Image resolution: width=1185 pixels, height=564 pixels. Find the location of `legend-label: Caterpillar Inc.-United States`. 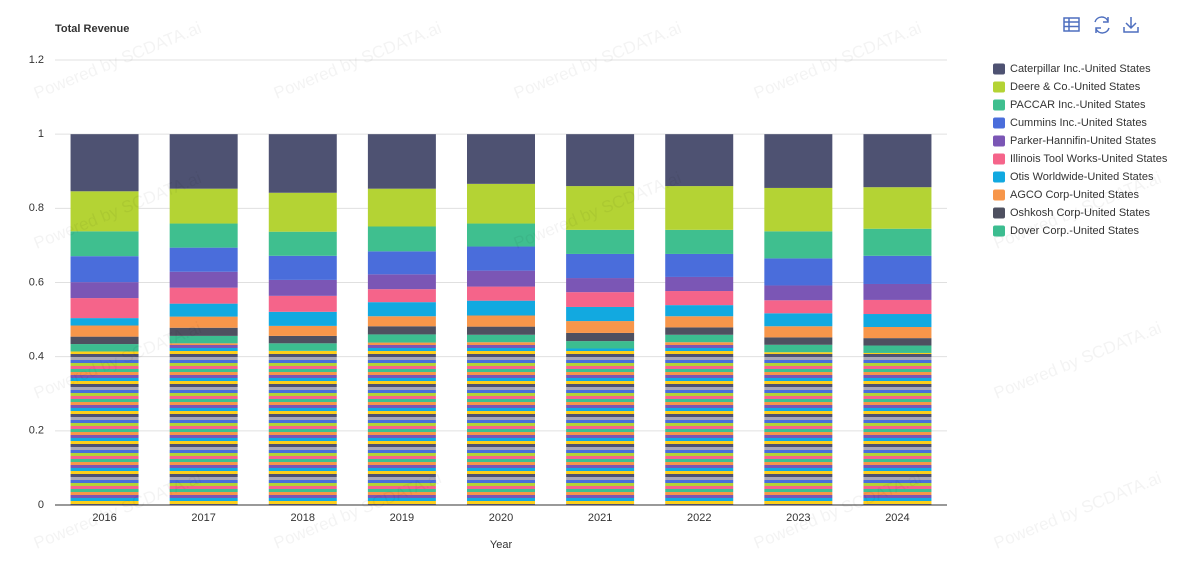

legend-label: Caterpillar Inc.-United States is located at coordinates (1080, 69).